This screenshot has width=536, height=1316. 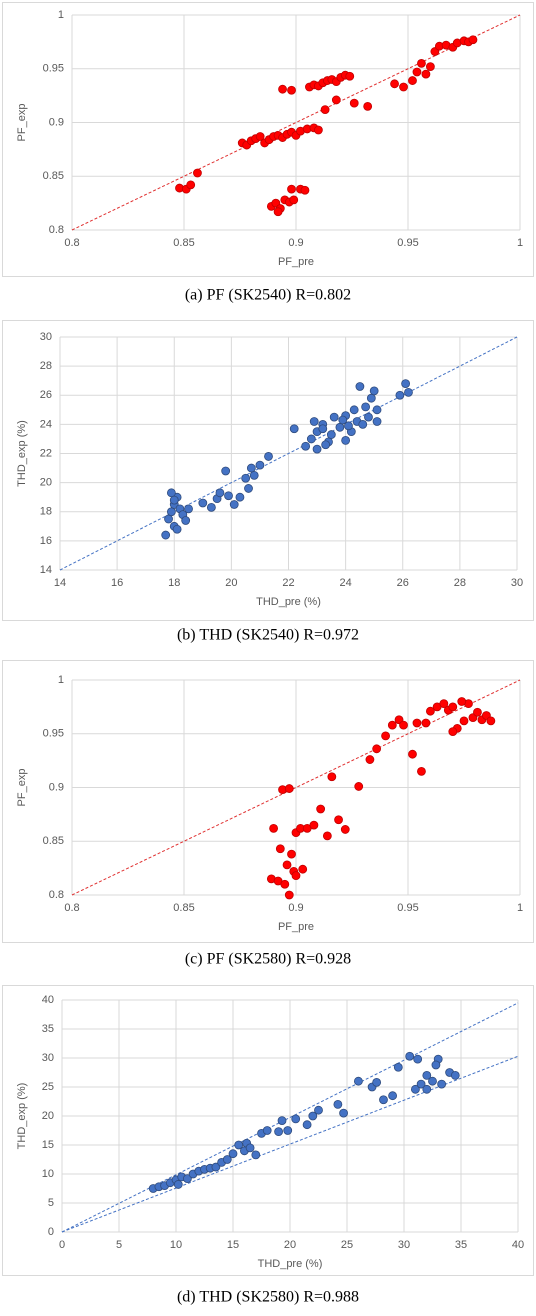 What do you see at coordinates (347, 1245) in the screenshot?
I see `x-tick-label: 25` at bounding box center [347, 1245].